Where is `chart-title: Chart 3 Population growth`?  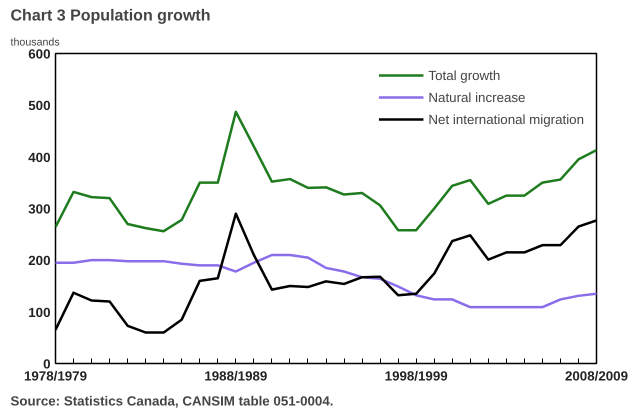
chart-title: Chart 3 Population growth is located at coordinates (110, 16).